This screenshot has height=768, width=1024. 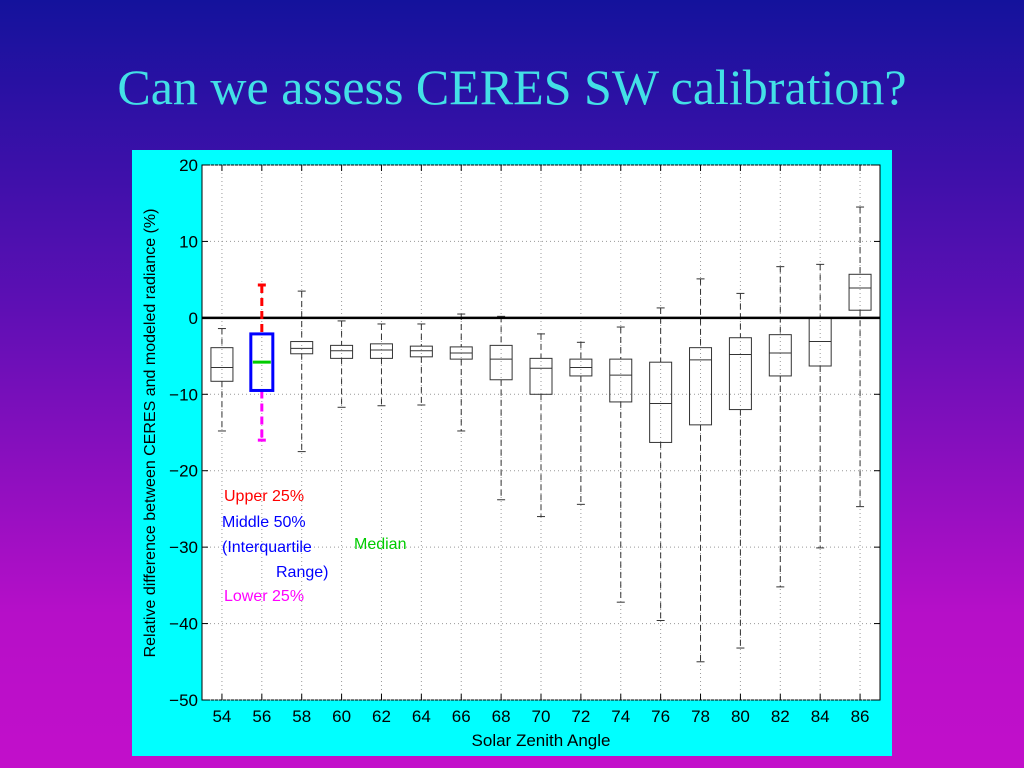 What do you see at coordinates (660, 716) in the screenshot?
I see `x-tick-label: 76` at bounding box center [660, 716].